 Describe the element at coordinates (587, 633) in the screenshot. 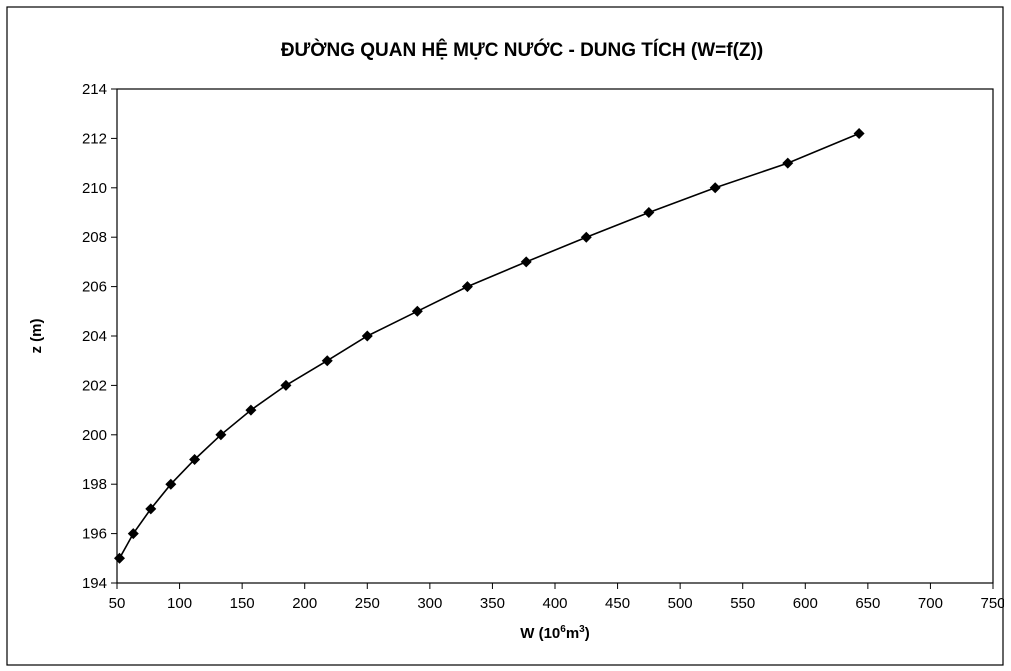

I see `x-axis-label-close: )` at that location.